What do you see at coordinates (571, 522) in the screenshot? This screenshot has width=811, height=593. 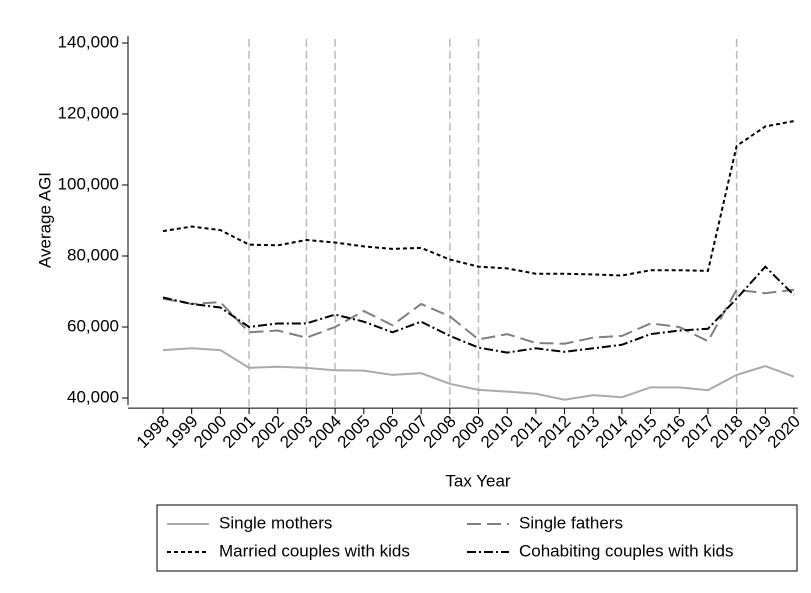 I see `legend-label: Single fathers` at bounding box center [571, 522].